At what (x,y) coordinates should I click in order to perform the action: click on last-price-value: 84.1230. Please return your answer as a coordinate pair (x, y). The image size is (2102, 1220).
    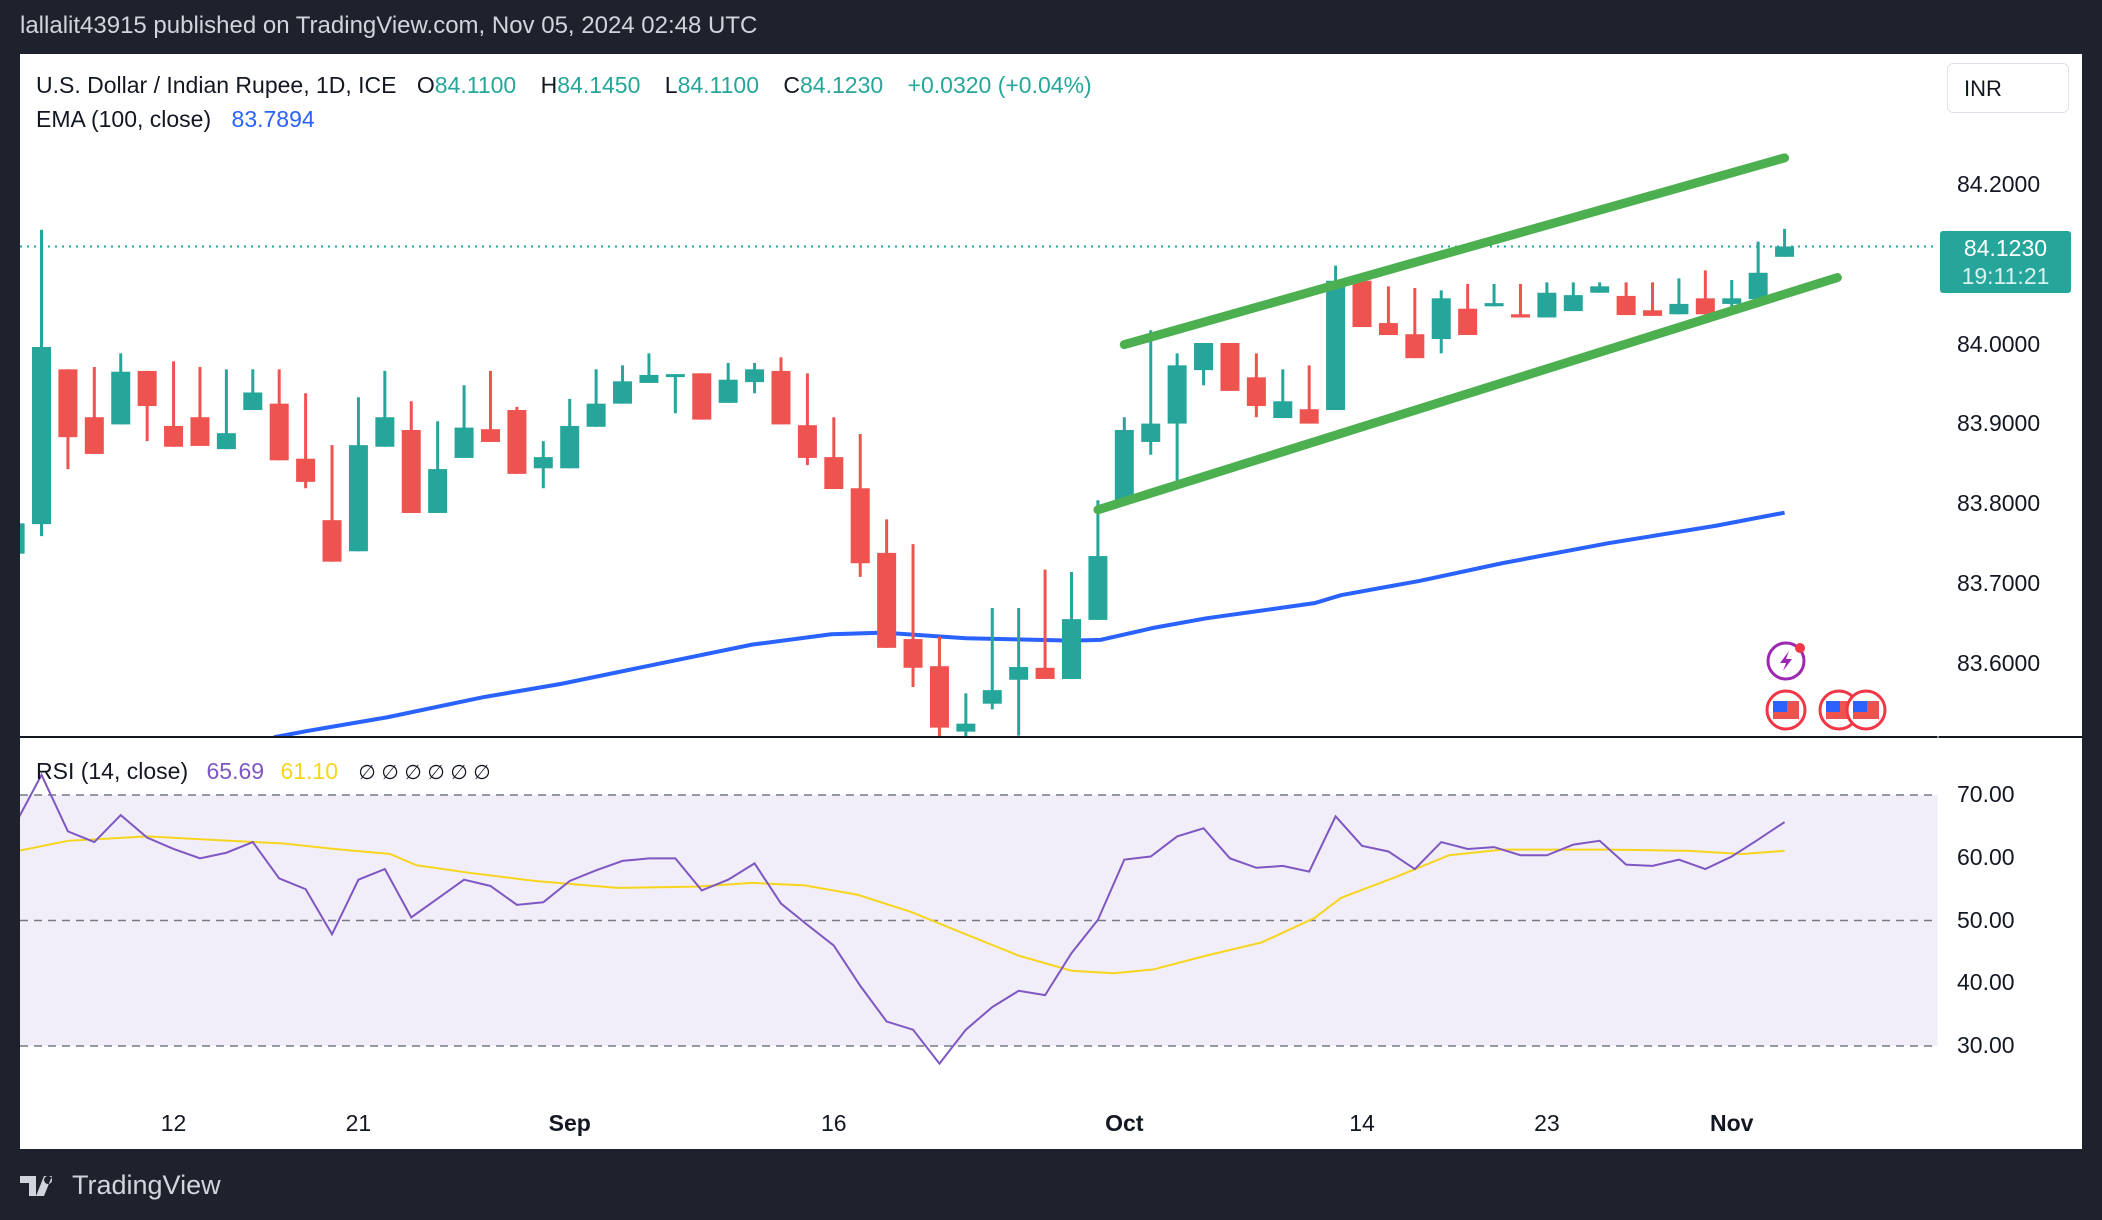
    Looking at the image, I should click on (2005, 248).